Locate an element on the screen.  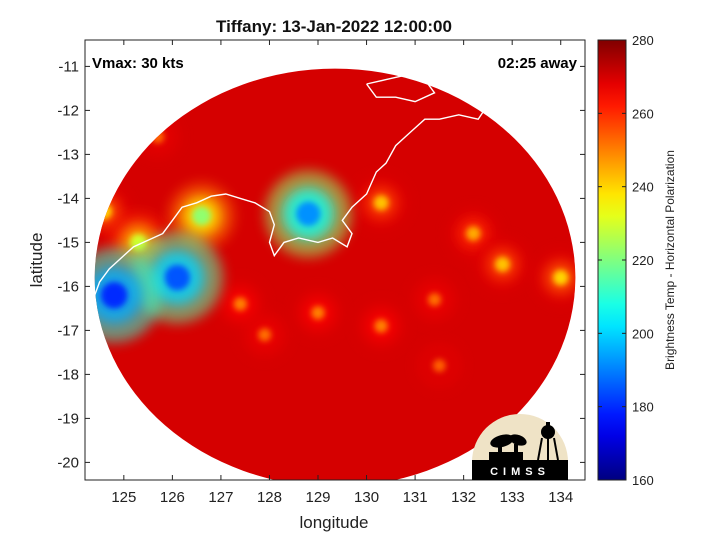
colorbar-tick-label: 240 is located at coordinates (643, 187).